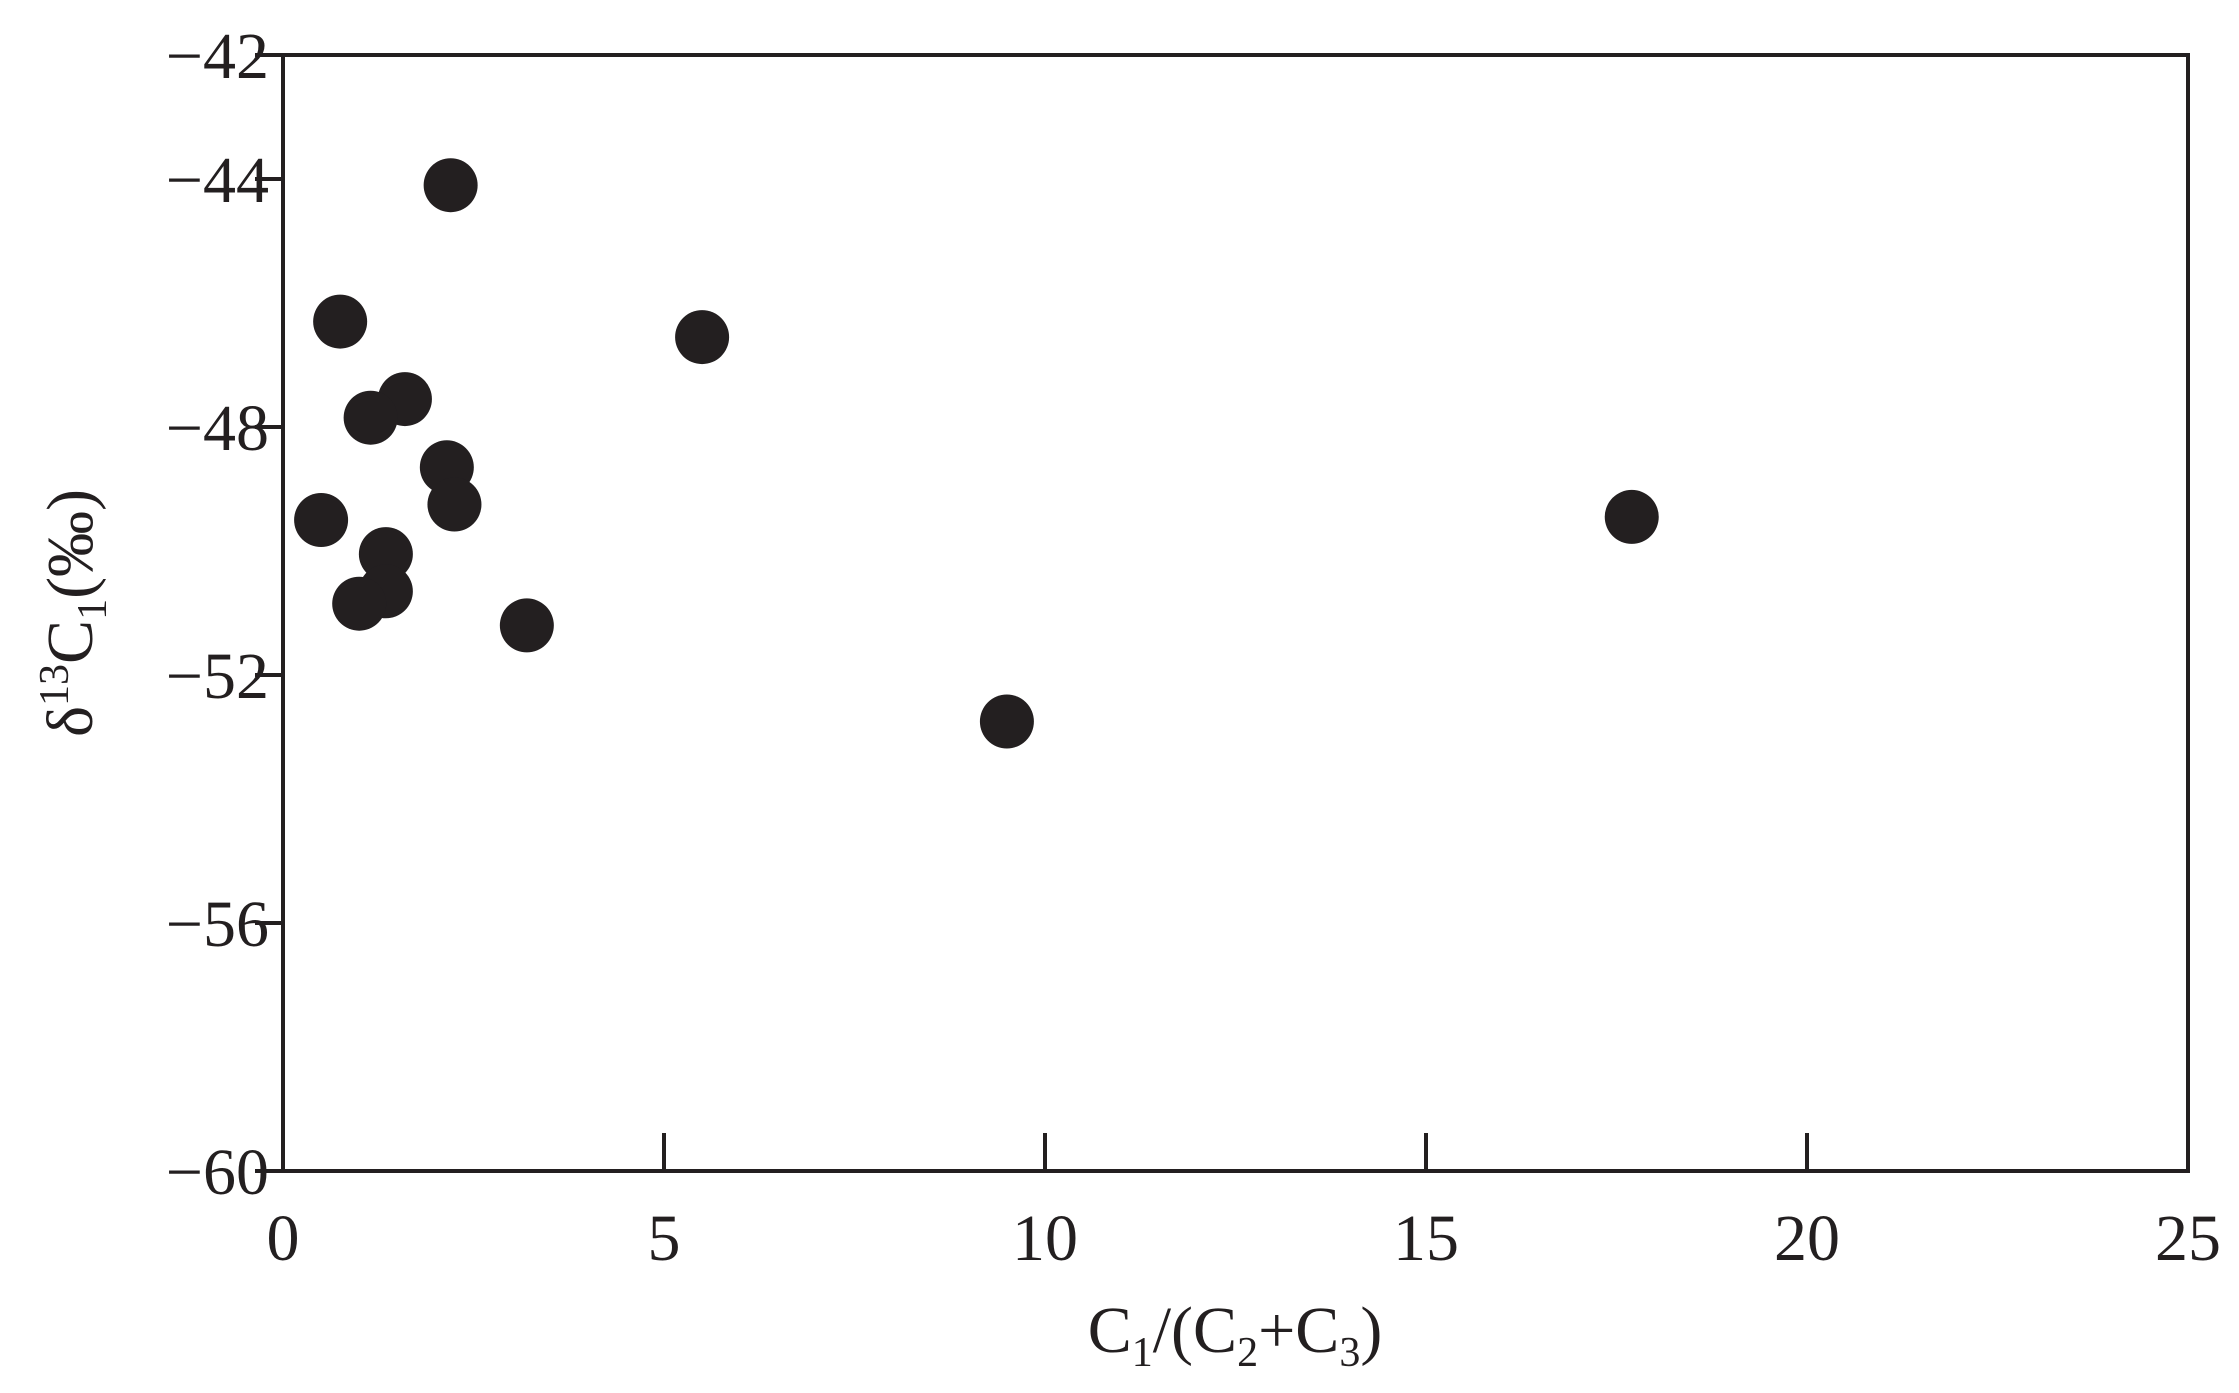 Image resolution: width=2239 pixels, height=1393 pixels. I want to click on axis-title-text: ), so click(1371, 1330).